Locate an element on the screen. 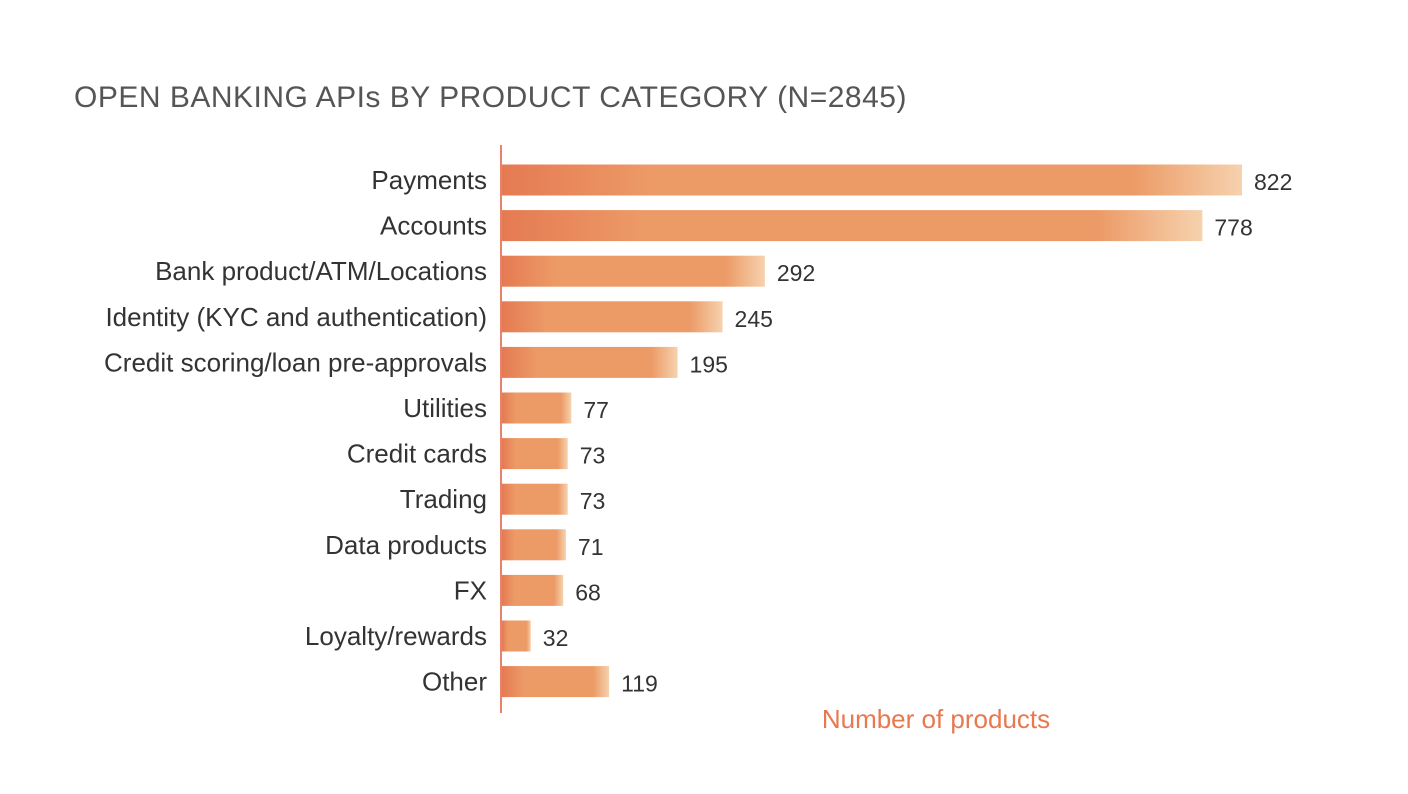 The height and width of the screenshot is (794, 1408). category-label: Loyalty/rewards is located at coordinates (396, 636).